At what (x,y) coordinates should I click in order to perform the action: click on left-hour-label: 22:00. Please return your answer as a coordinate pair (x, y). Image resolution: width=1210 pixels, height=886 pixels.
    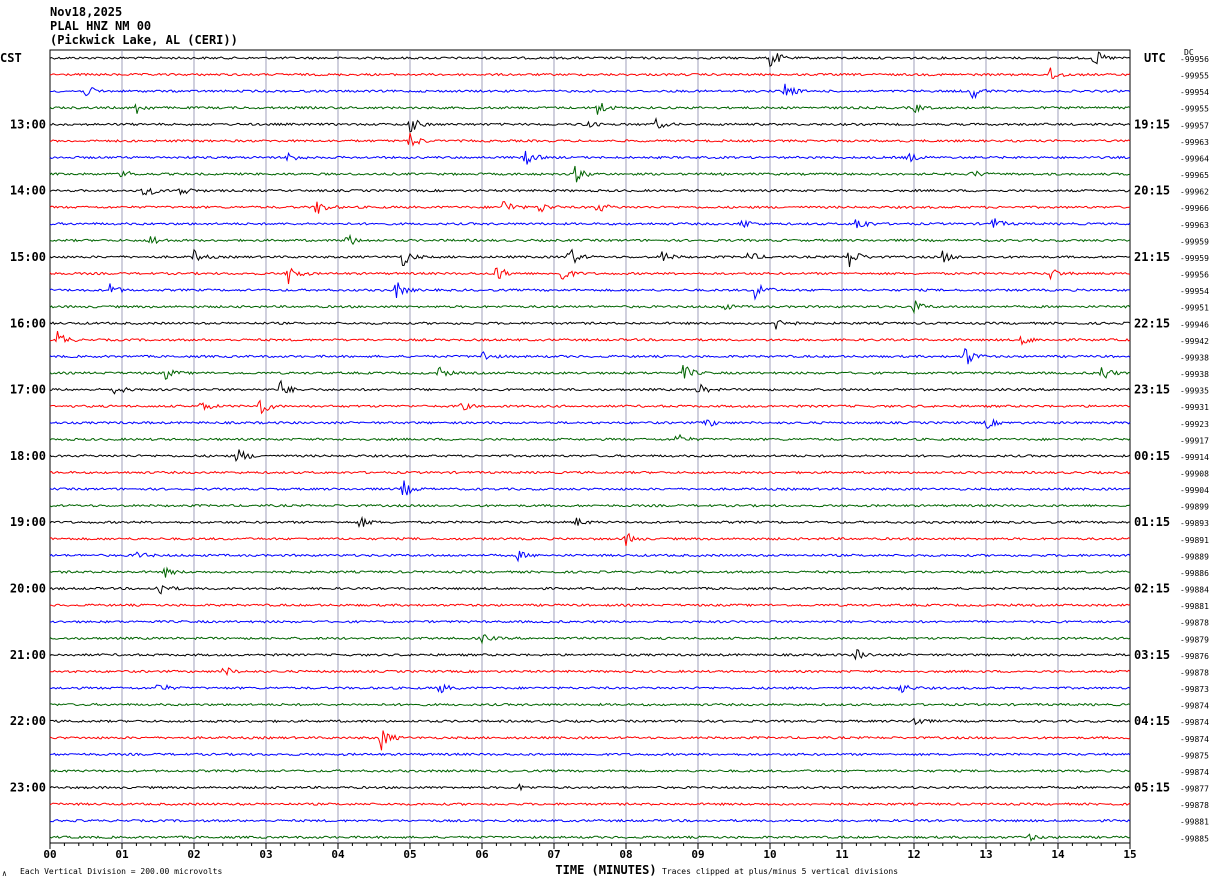
    Looking at the image, I should click on (28, 721).